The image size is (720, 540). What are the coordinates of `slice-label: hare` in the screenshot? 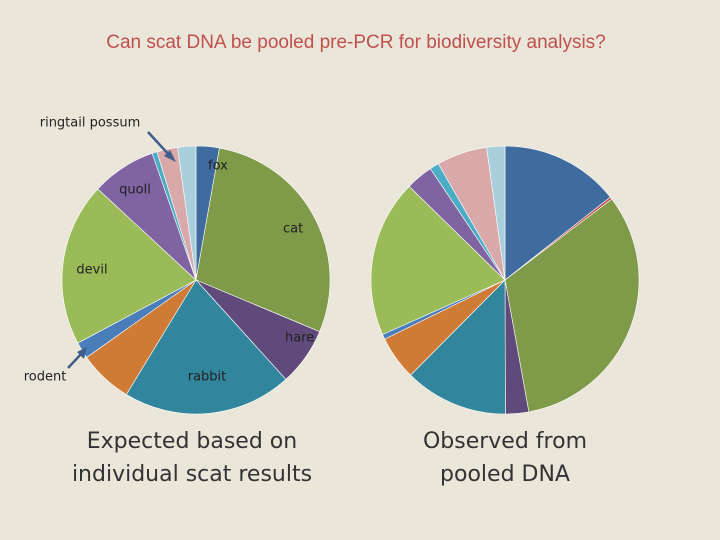 It's located at (299, 338).